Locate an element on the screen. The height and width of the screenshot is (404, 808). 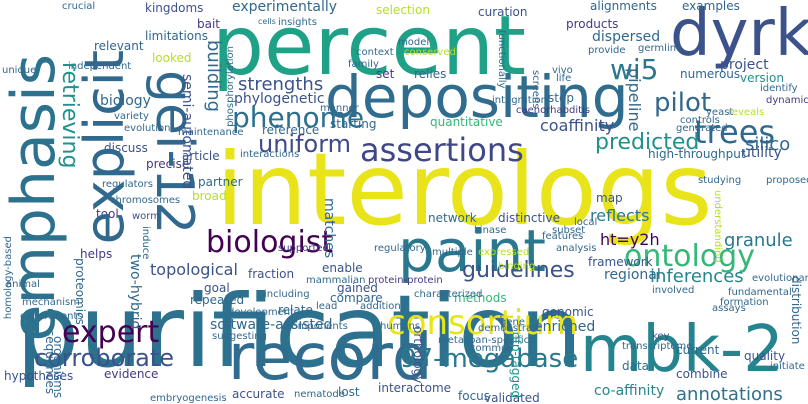
word-enable: enable is located at coordinates (342, 268).